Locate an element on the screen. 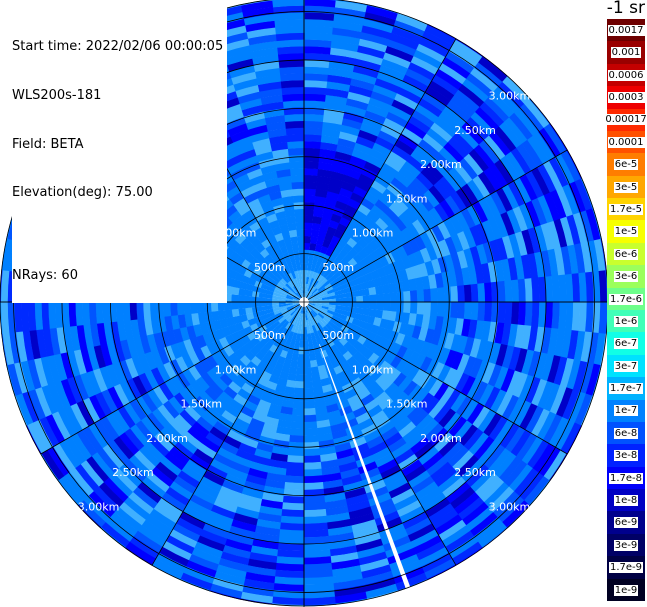 The width and height of the screenshot is (647, 607). colorbar-level-label: 1.7e-5 is located at coordinates (626, 209).